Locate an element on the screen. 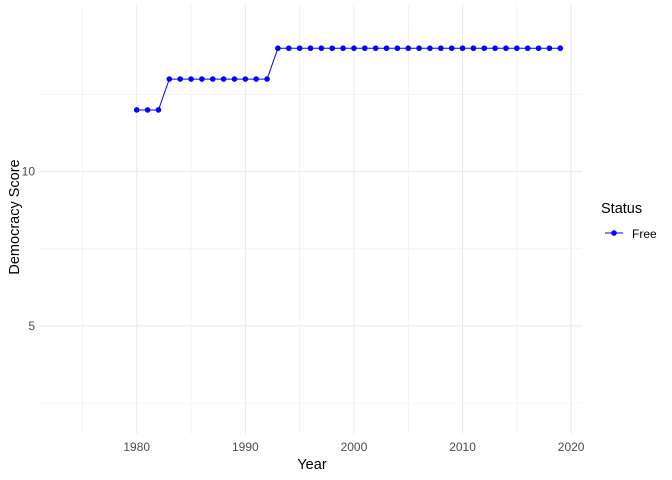  series-line-free is located at coordinates (348, 79).